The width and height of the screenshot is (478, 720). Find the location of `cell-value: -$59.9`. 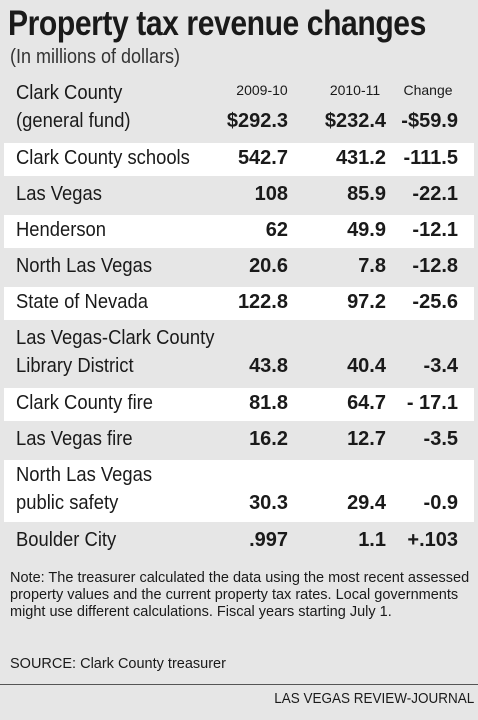

cell-value: -$59.9 is located at coordinates (429, 121).